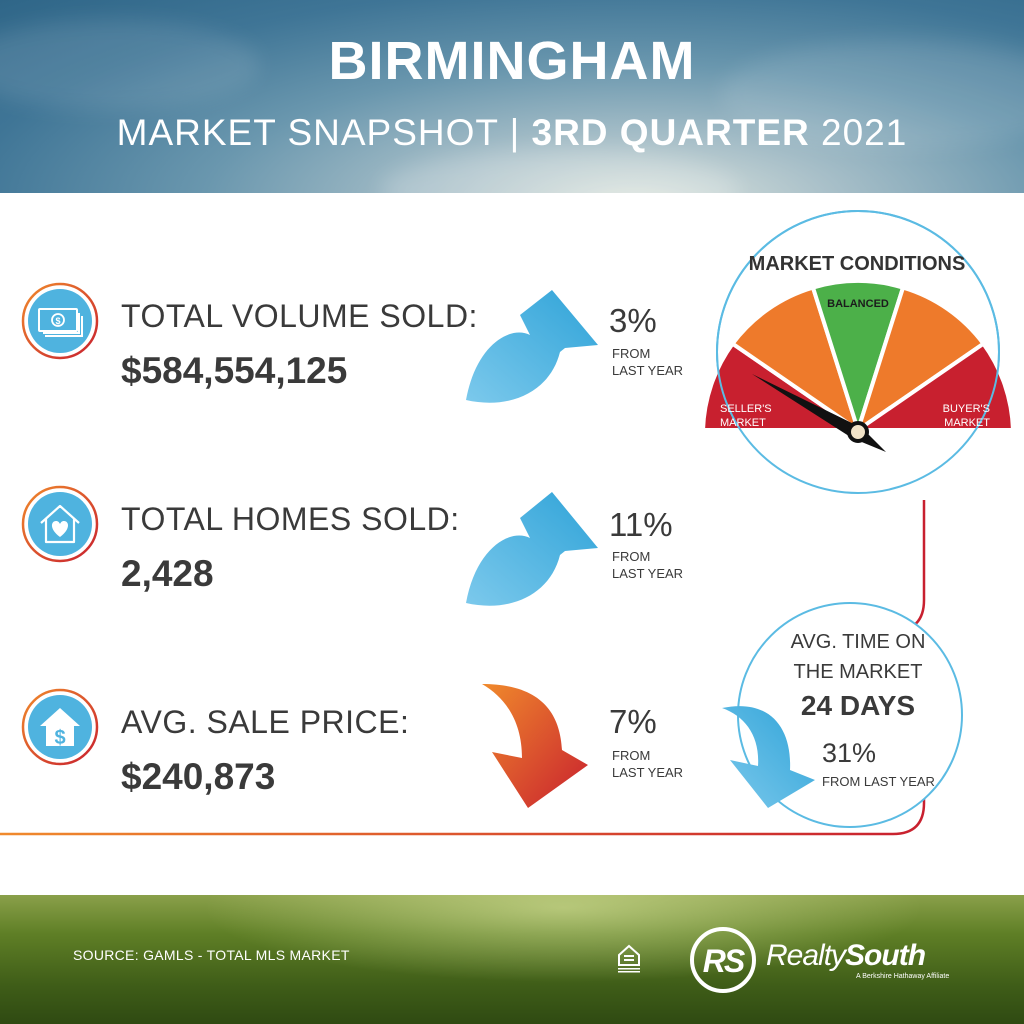 This screenshot has height=1024, width=1024. I want to click on homes-label: TOTAL HOMES SOLD:, so click(290, 519).